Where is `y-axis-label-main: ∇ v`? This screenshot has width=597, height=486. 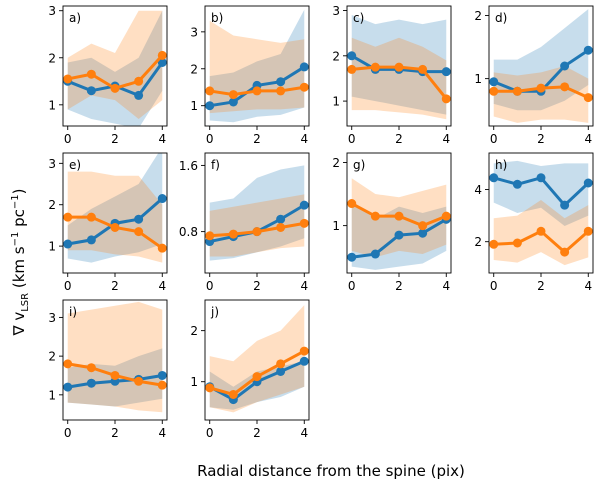 y-axis-label-main: ∇ v is located at coordinates (19, 324).